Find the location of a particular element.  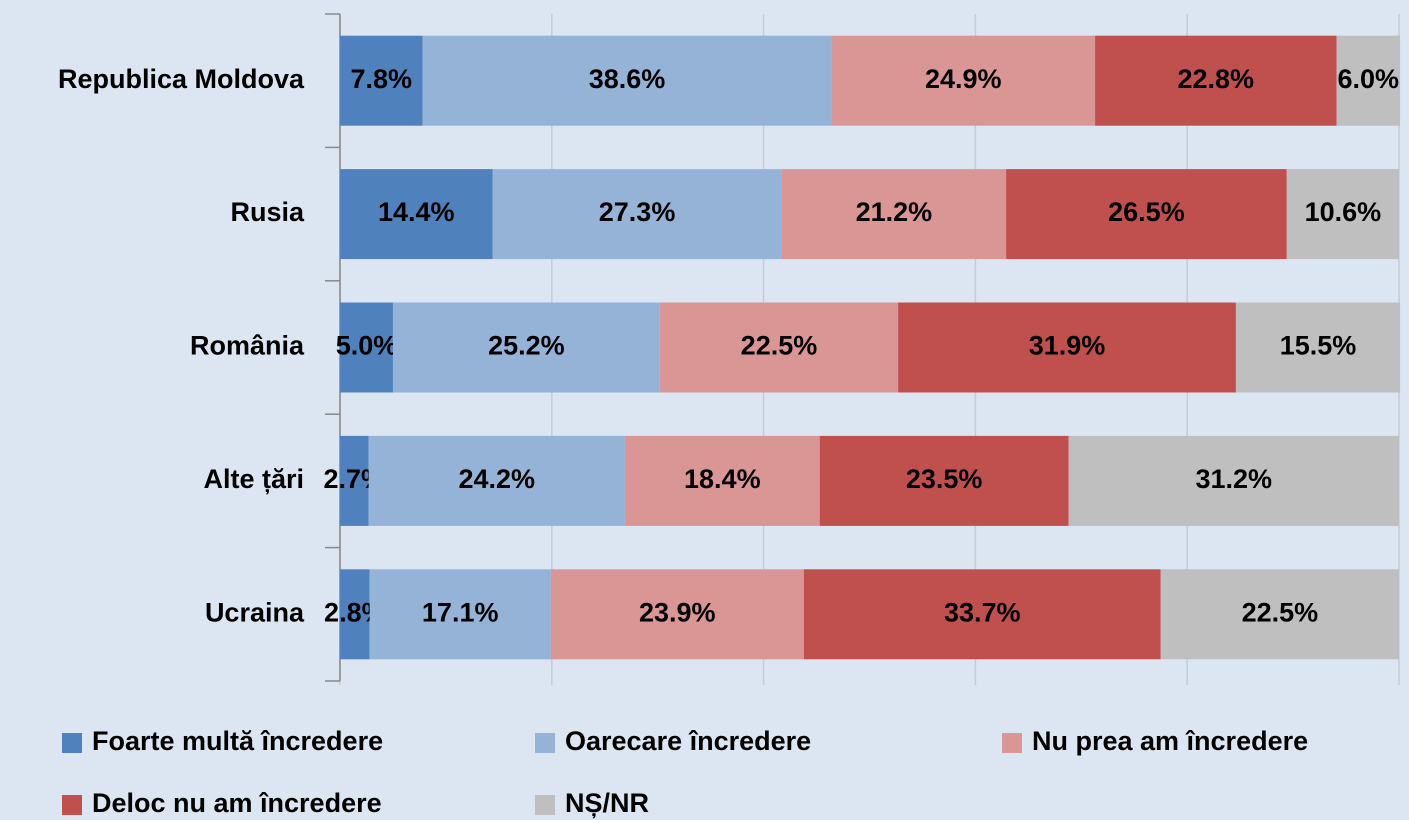

data-label: 6.0% is located at coordinates (1369, 79).